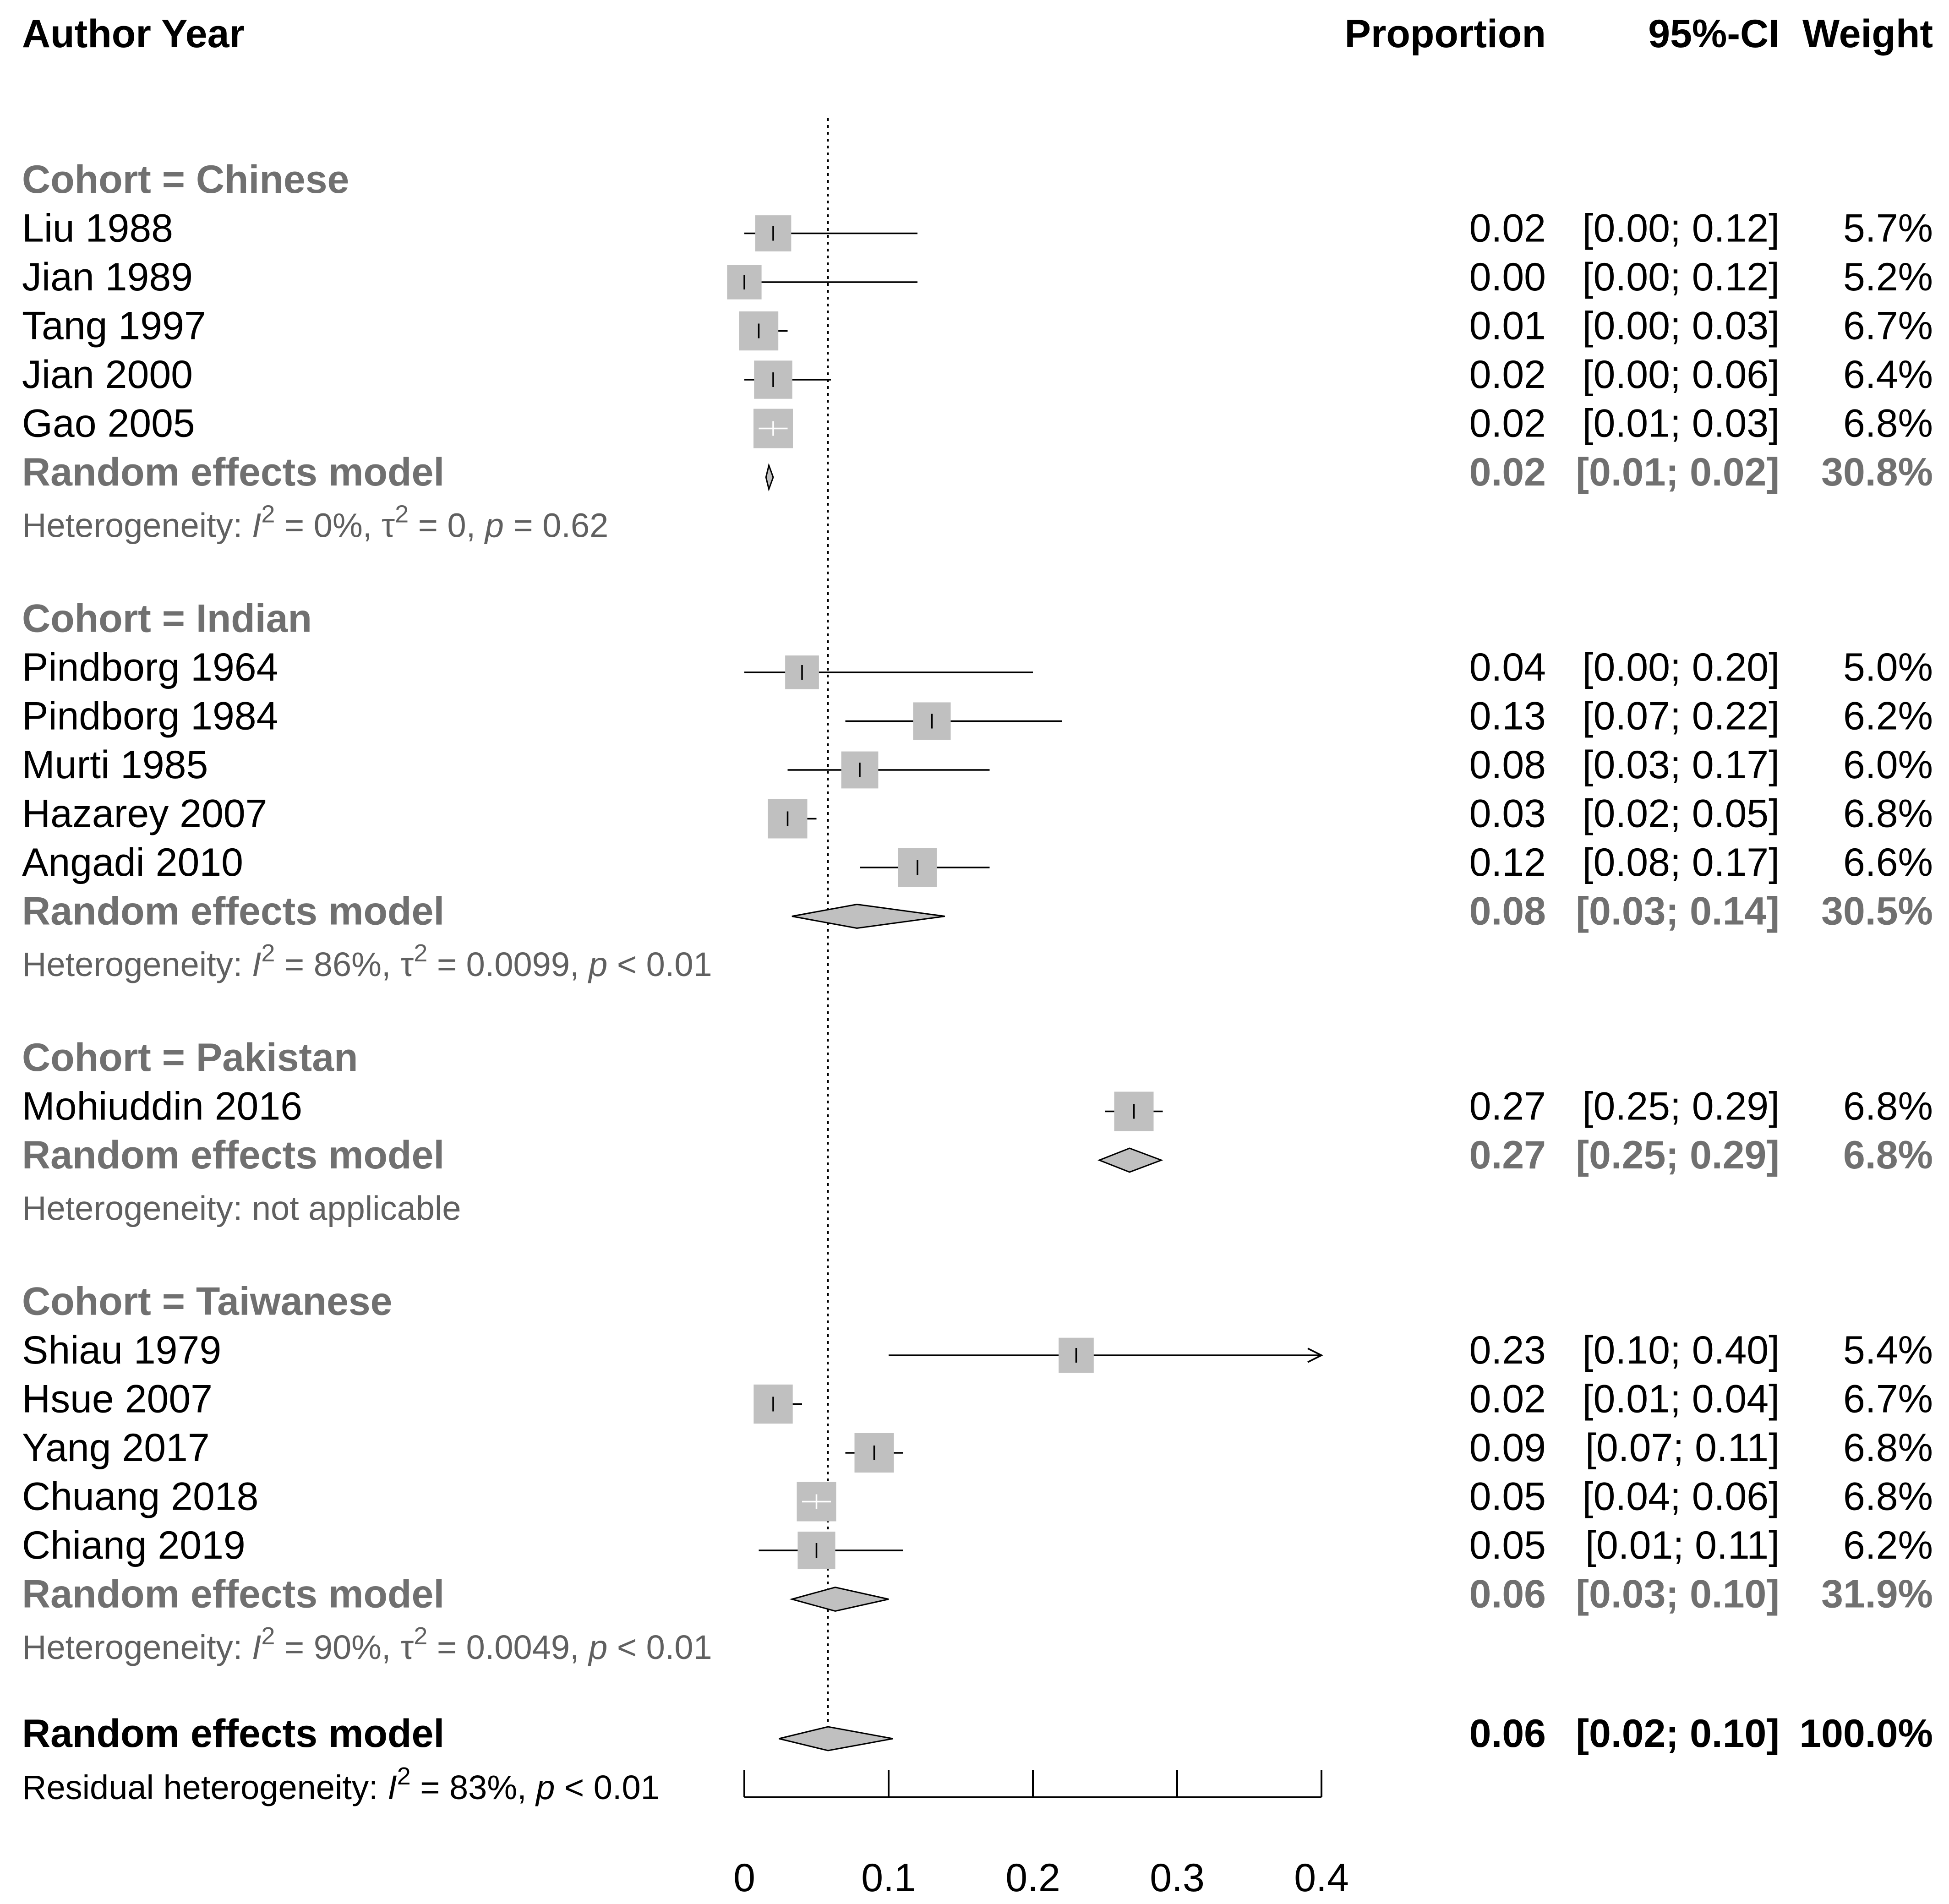 This screenshot has height=1904, width=1949. What do you see at coordinates (1681, 1350) in the screenshot?
I see `study-3-0-ci: [0.10; 0.40]` at bounding box center [1681, 1350].